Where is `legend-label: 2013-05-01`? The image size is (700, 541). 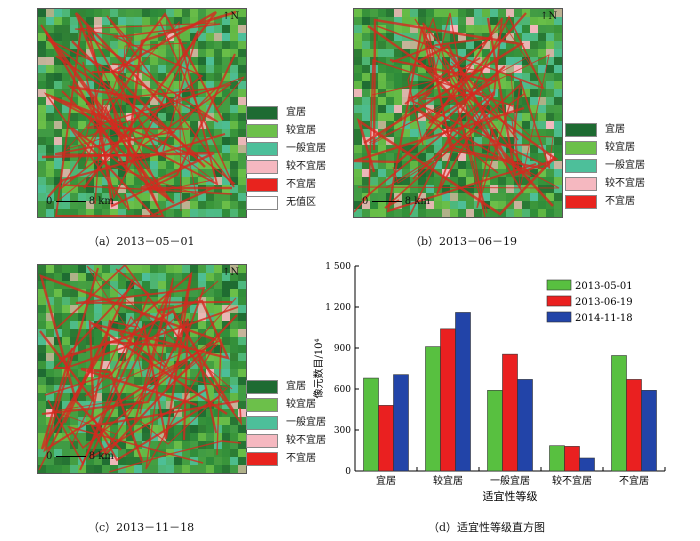 legend-label: 2013-05-01 is located at coordinates (604, 286).